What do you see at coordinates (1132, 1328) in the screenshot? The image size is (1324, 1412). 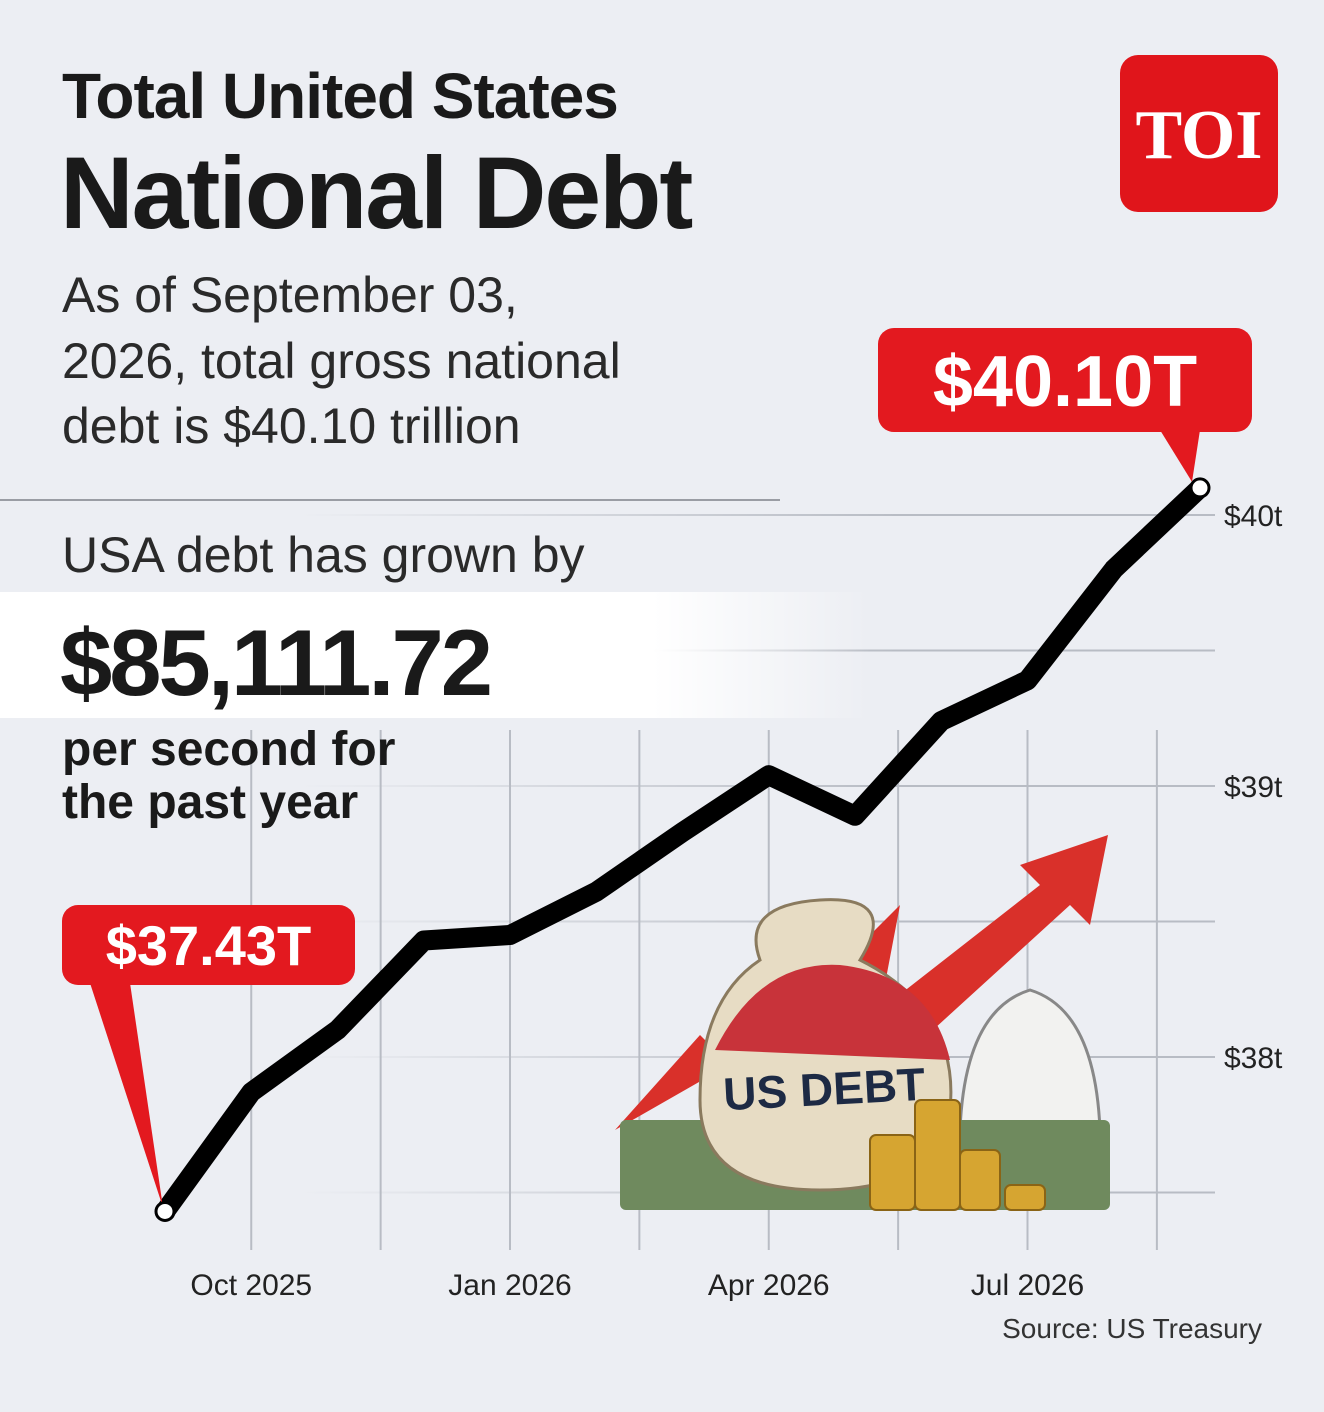 I see `source: Source: US Treasury` at bounding box center [1132, 1328].